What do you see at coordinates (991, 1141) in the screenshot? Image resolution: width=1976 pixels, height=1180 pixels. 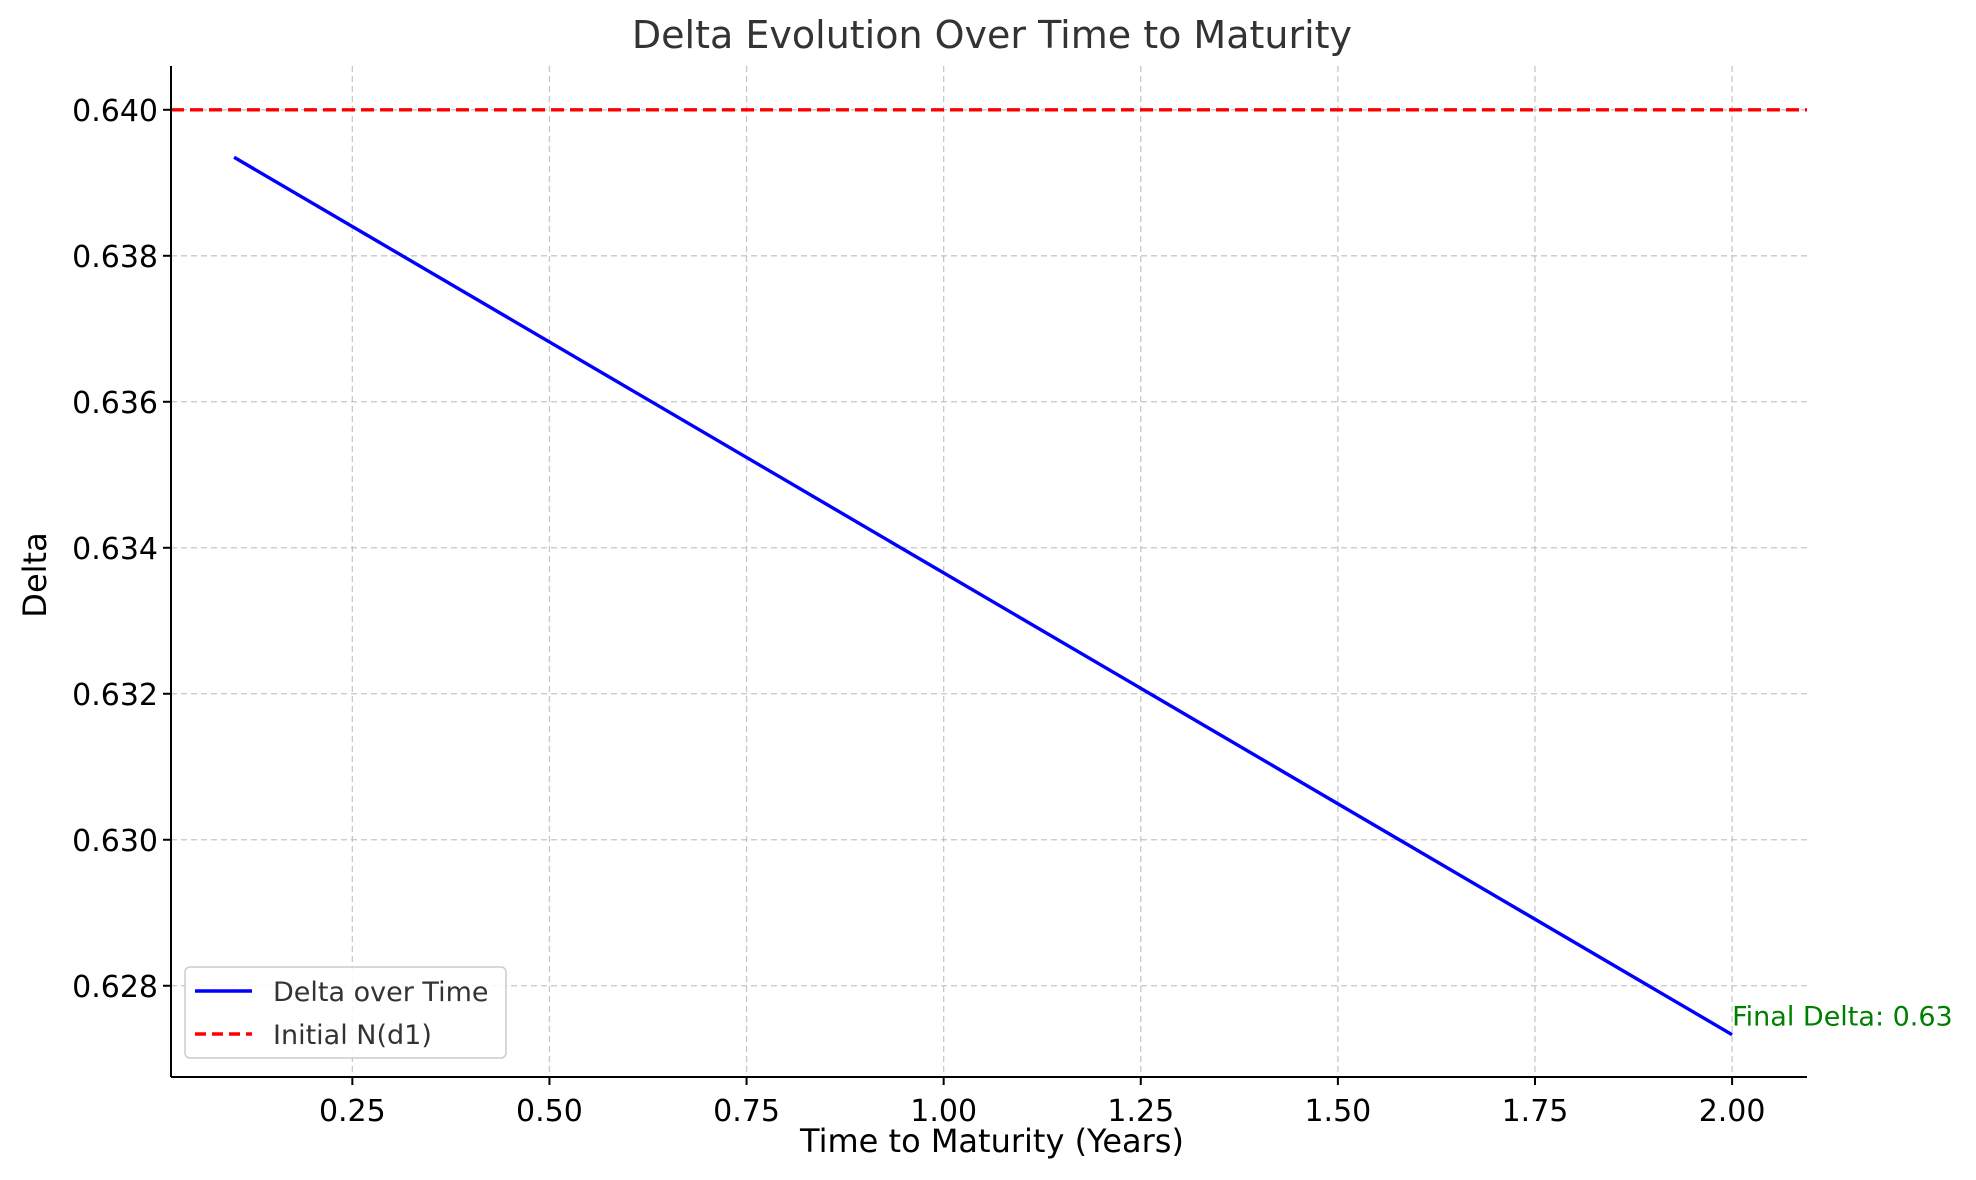 I see `x-axis-title: Time to Maturity (Years)` at bounding box center [991, 1141].